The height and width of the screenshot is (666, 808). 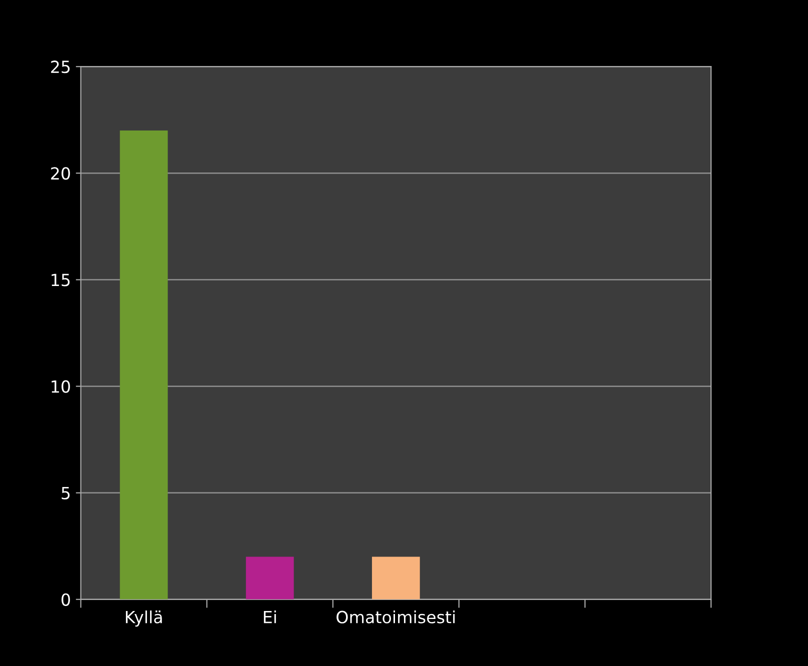 What do you see at coordinates (66, 599) in the screenshot?
I see `y-tick-label: 0` at bounding box center [66, 599].